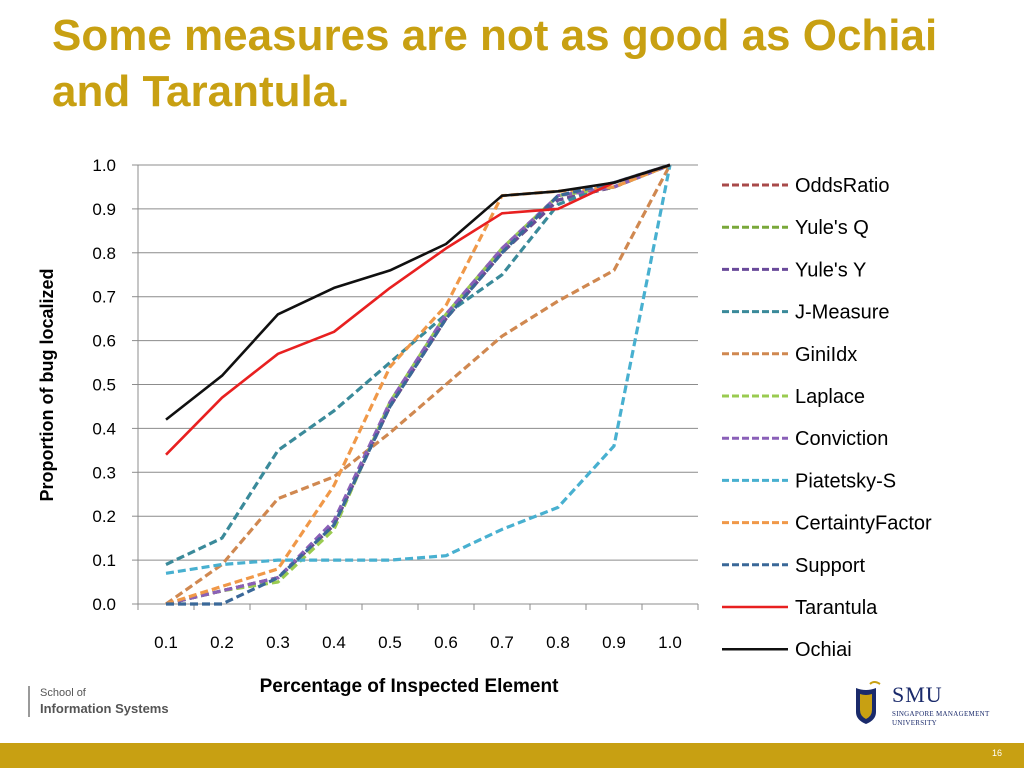 The width and height of the screenshot is (1024, 768). I want to click on legend-label: CertaintyFactor, so click(863, 524).